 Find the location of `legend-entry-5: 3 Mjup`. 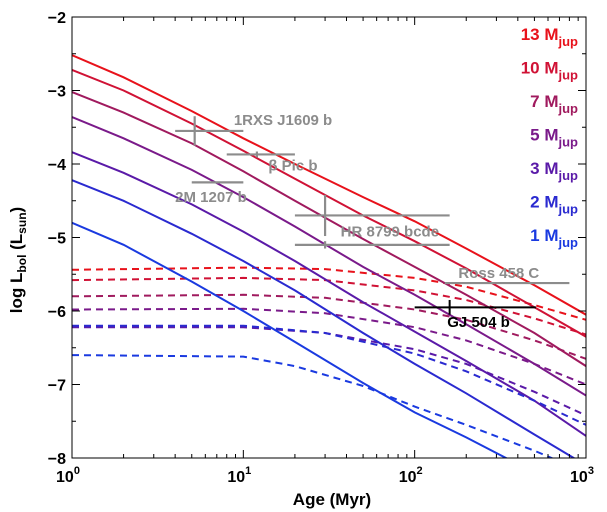

legend-entry-5: 3 Mjup is located at coordinates (554, 171).